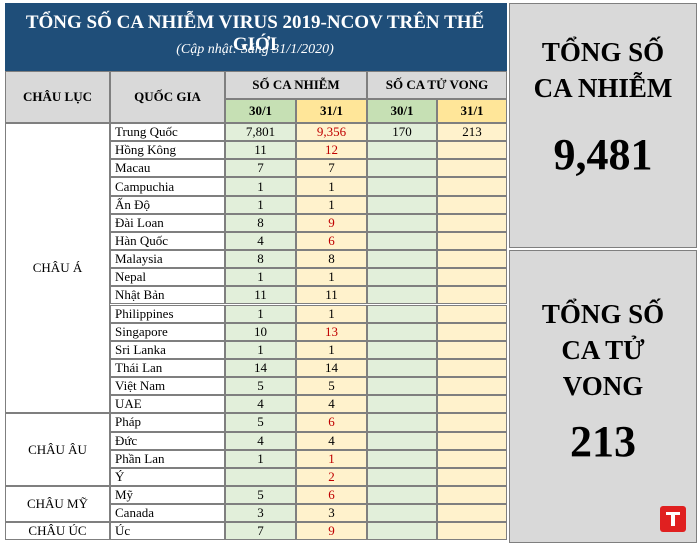  What do you see at coordinates (402, 132) in the screenshot?
I see `value-cell: 170` at bounding box center [402, 132].